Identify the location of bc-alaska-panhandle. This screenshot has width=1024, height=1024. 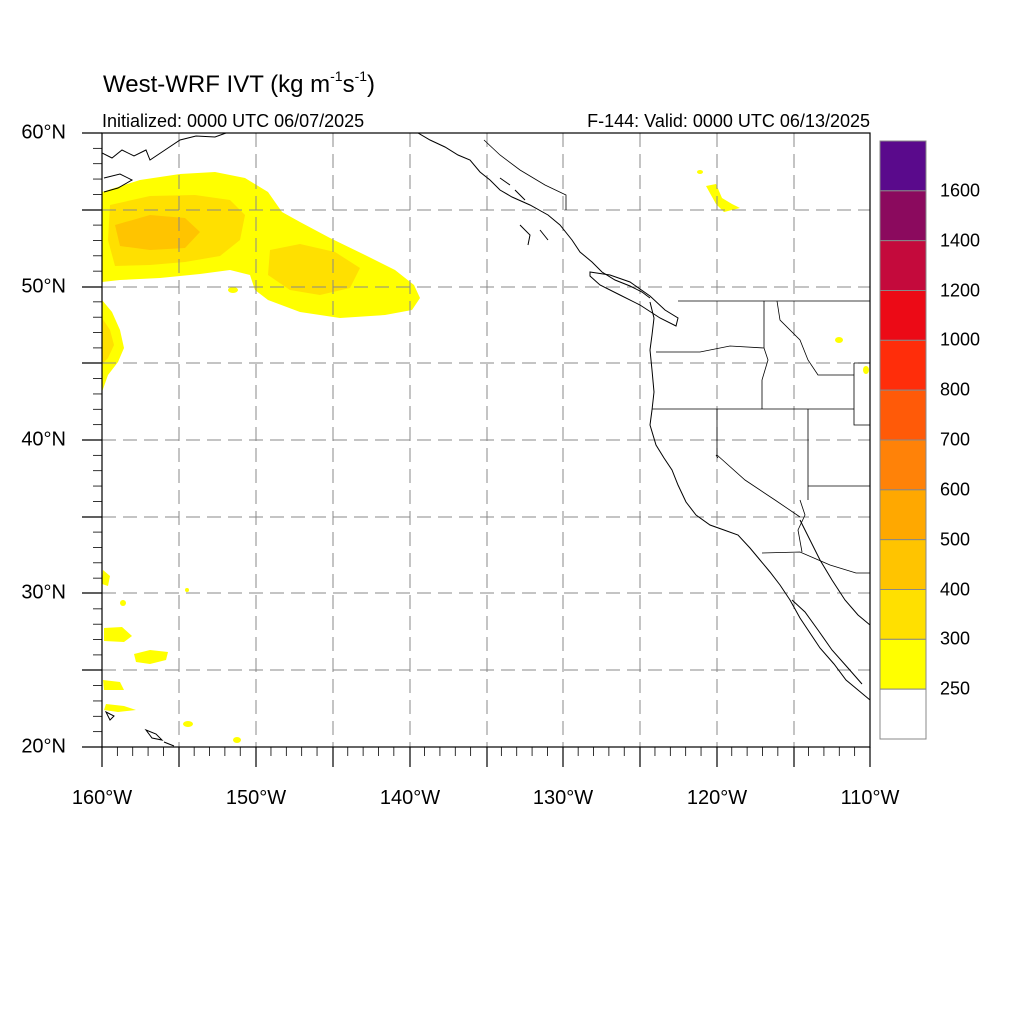
(534, 216).